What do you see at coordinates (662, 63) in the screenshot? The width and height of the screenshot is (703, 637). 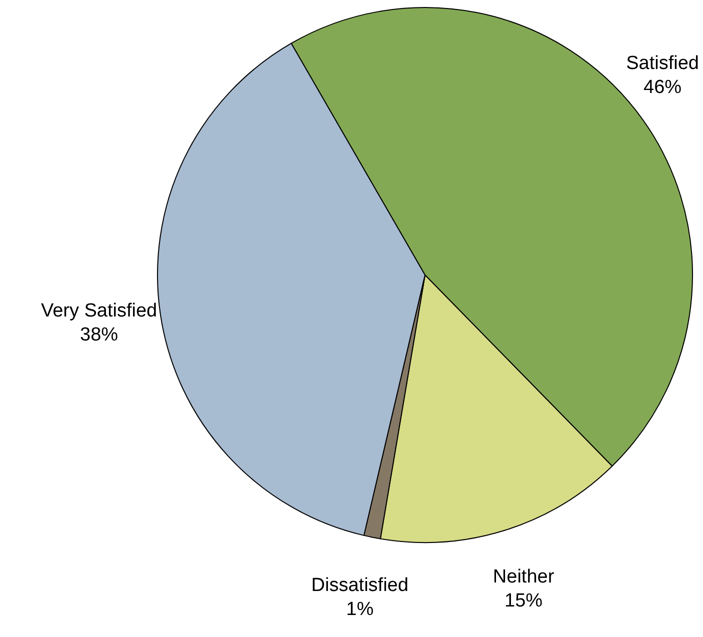 I see `slice-label: Satisfied` at bounding box center [662, 63].